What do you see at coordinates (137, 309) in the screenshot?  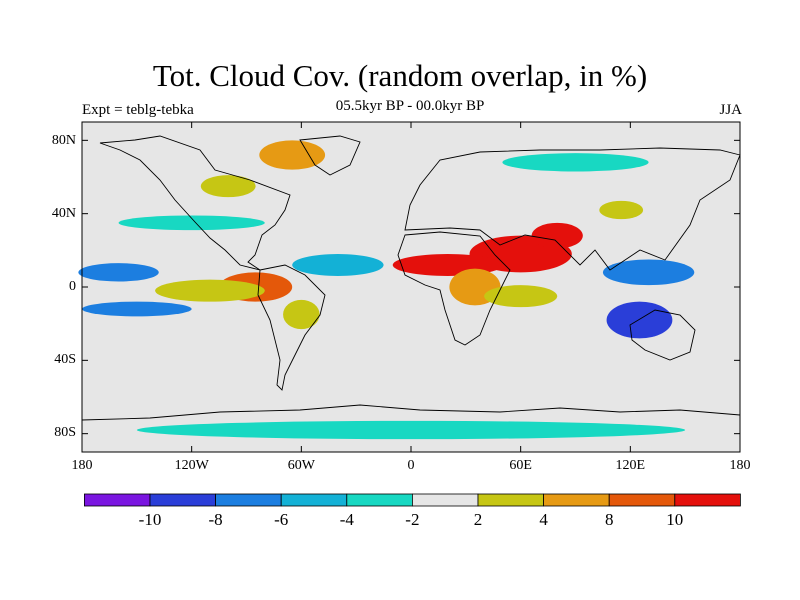 I see `blue-south-pacific-band` at bounding box center [137, 309].